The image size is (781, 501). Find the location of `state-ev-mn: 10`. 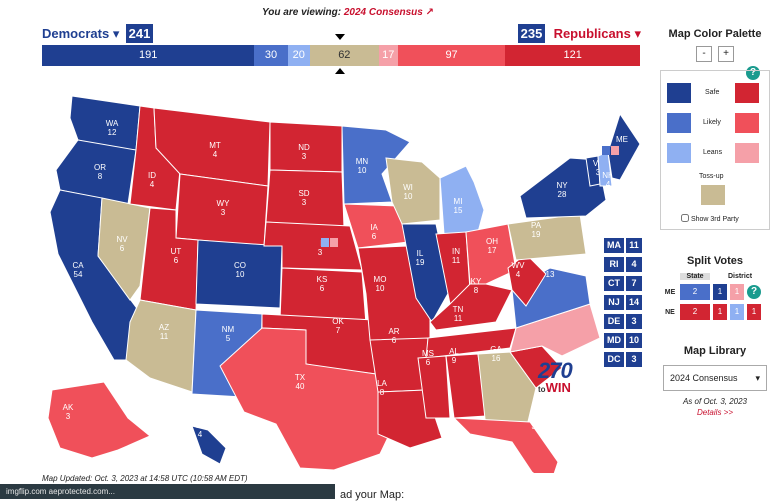

state-ev-mn: 10 is located at coordinates (362, 170).